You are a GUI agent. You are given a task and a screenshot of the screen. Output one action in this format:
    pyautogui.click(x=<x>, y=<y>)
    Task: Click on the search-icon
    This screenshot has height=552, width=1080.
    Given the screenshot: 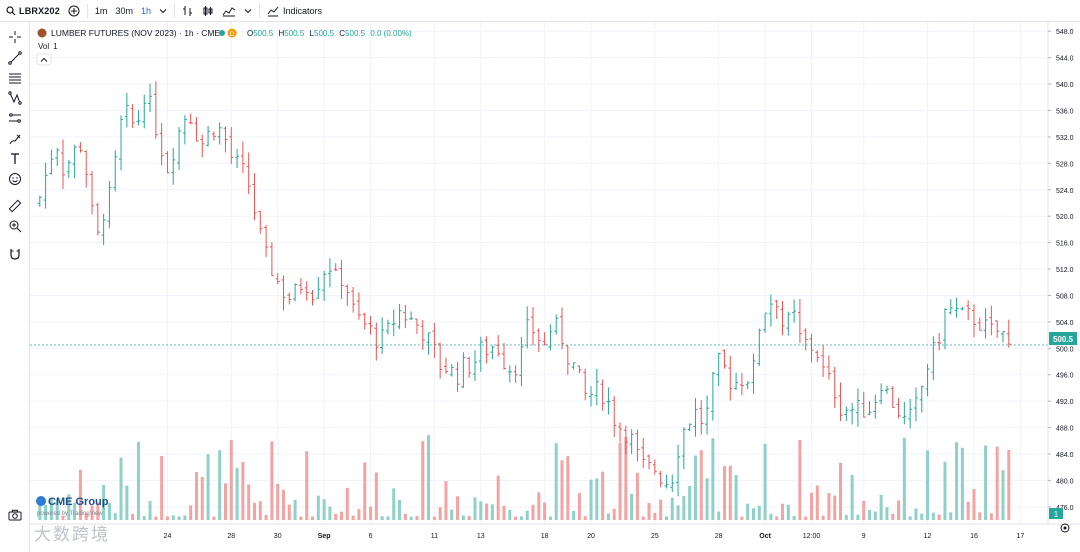 What is the action you would take?
    pyautogui.click(x=11, y=10)
    